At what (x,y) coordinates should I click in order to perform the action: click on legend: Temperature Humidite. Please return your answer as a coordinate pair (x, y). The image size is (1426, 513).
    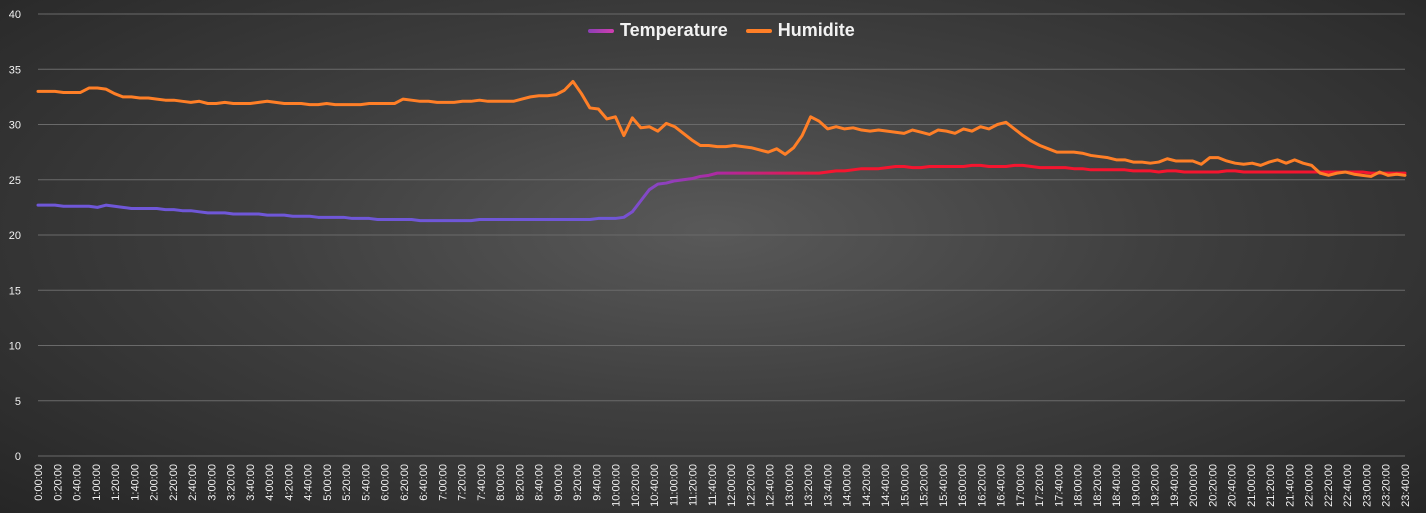
    Looking at the image, I should click on (721, 30).